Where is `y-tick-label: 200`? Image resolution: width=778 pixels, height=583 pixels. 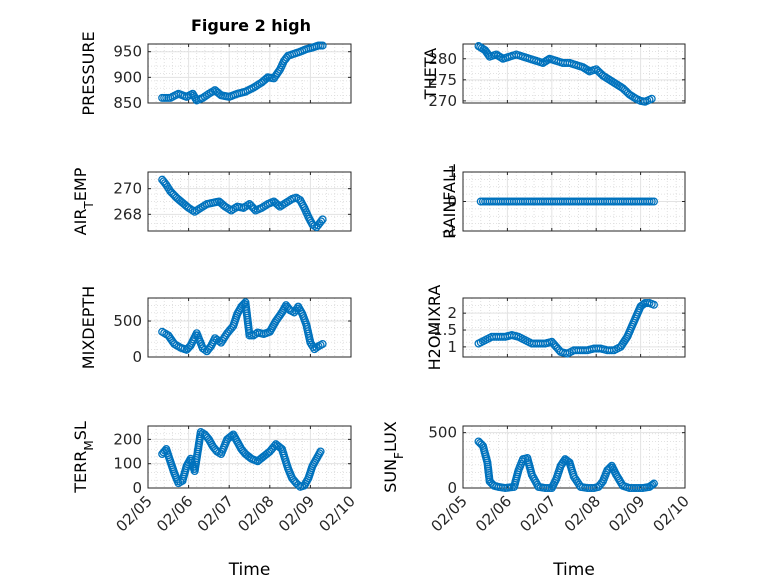
y-tick-label: 200 is located at coordinates (127, 439).